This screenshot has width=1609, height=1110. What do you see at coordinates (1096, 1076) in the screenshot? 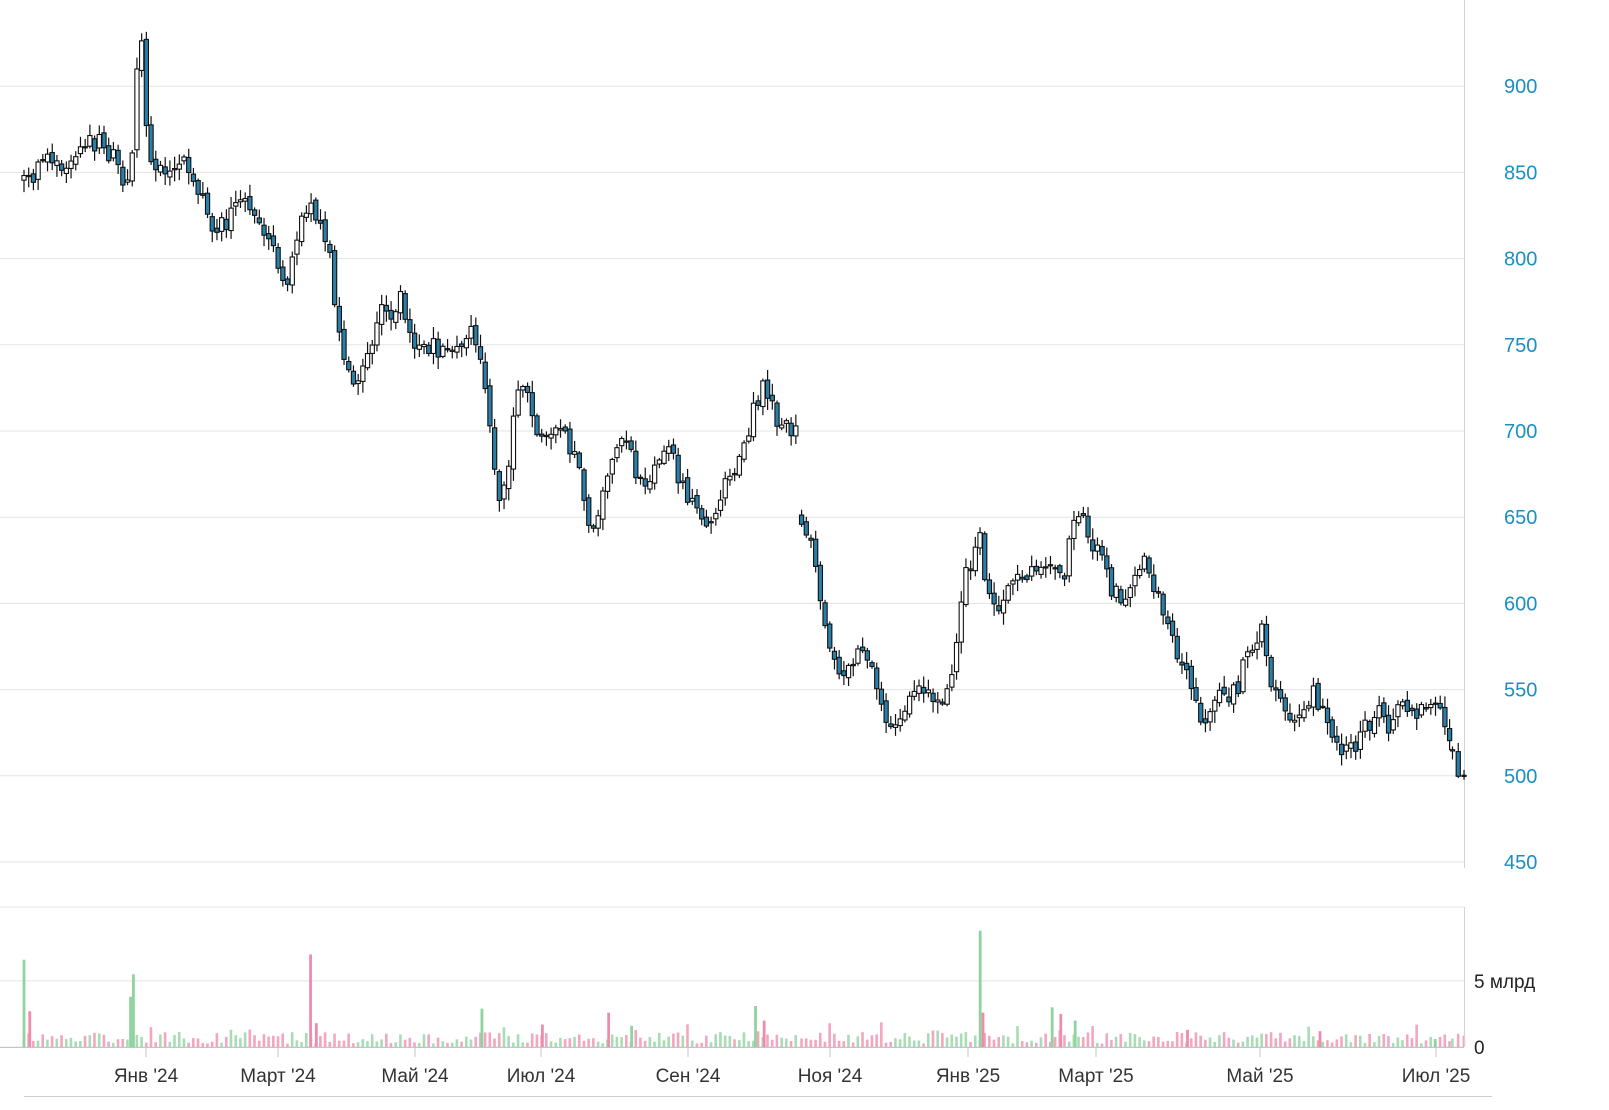
I see `time-tick-label: Март '25` at bounding box center [1096, 1076].